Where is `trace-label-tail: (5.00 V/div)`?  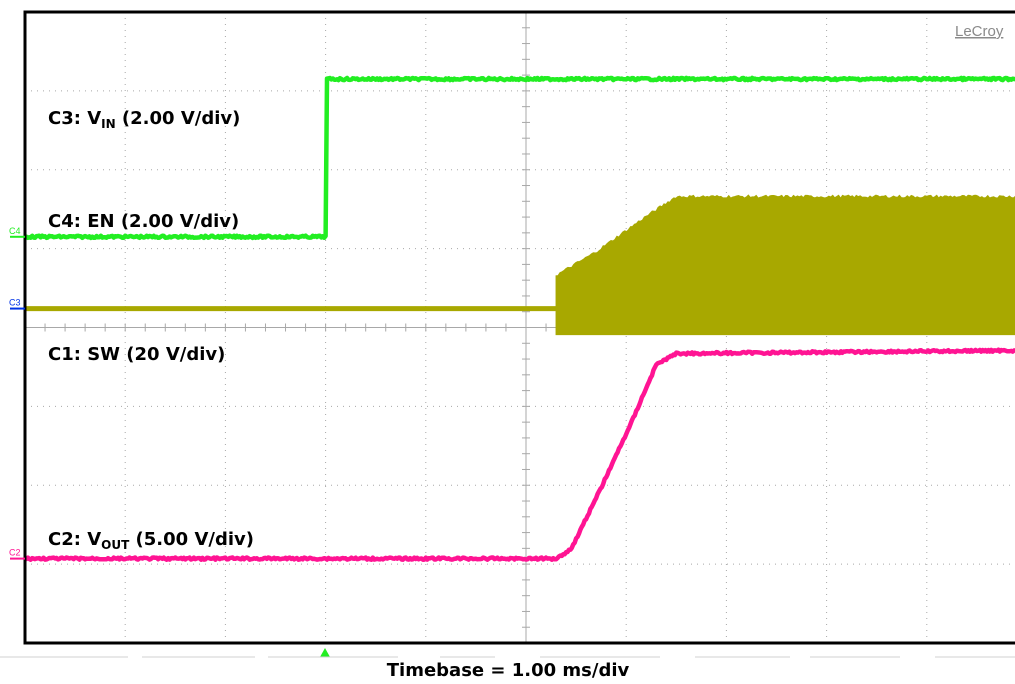 trace-label-tail: (5.00 V/div) is located at coordinates (191, 539).